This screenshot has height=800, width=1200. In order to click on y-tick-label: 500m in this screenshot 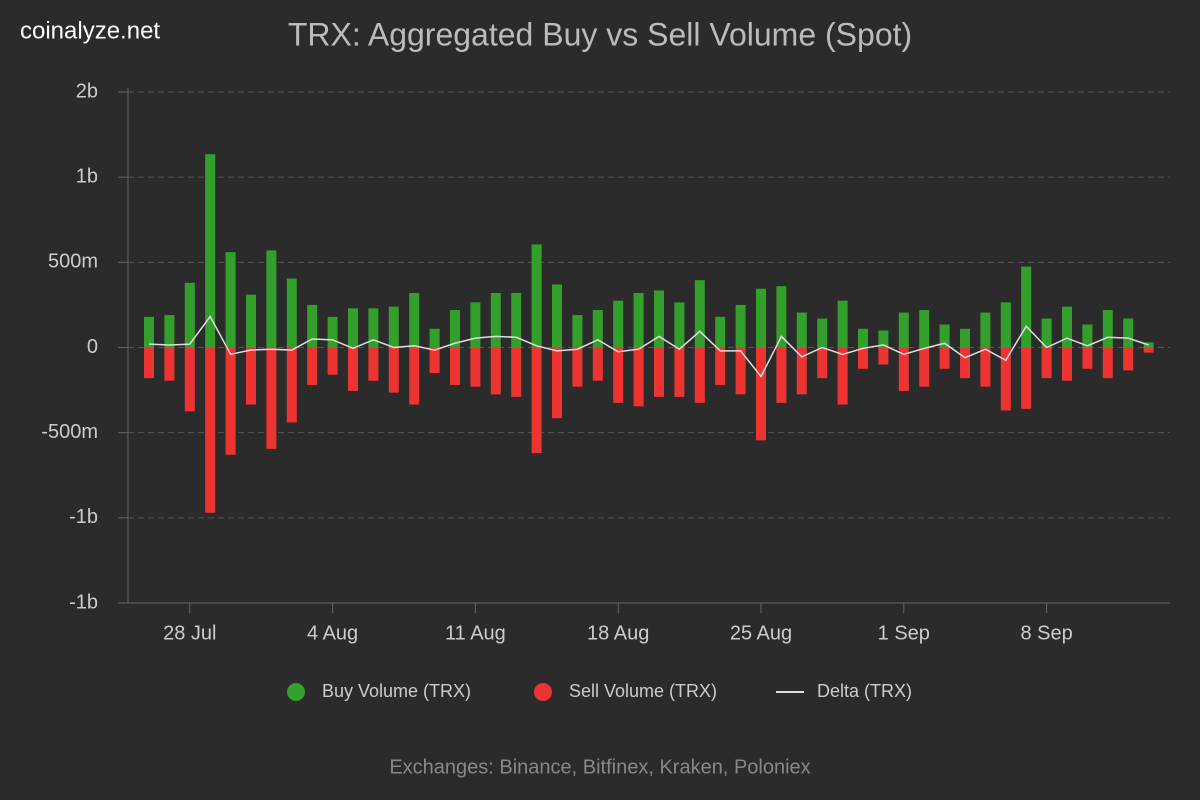, I will do `click(73, 262)`.